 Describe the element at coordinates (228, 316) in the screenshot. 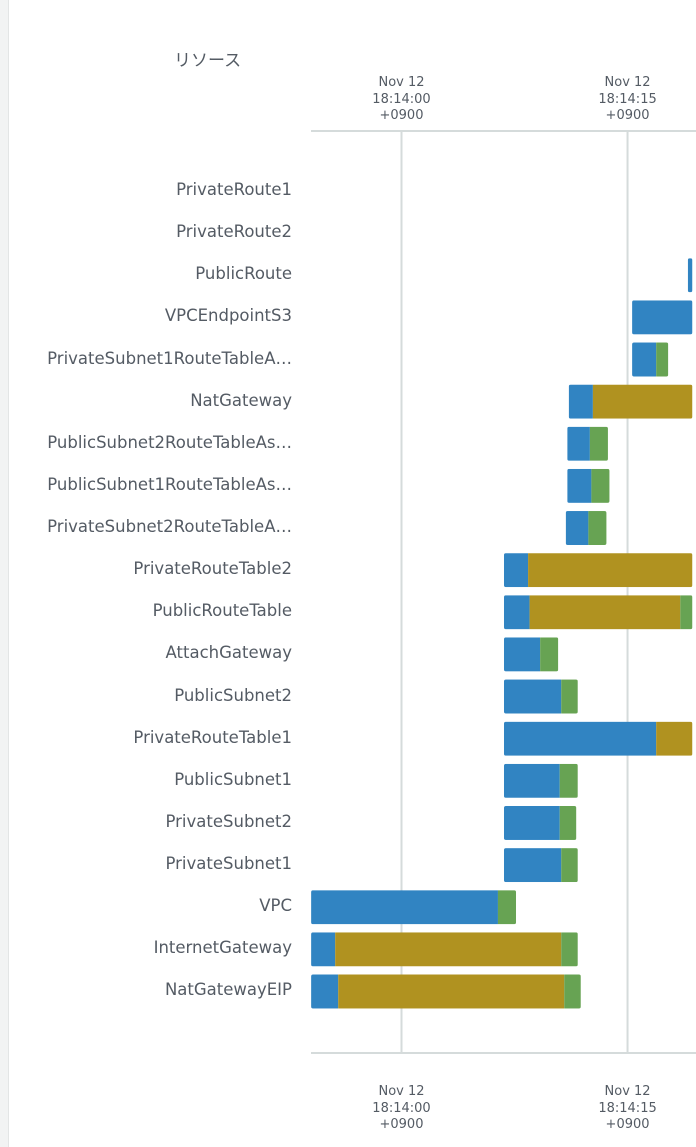

I see `resource-label: VPCEndpointS3` at that location.